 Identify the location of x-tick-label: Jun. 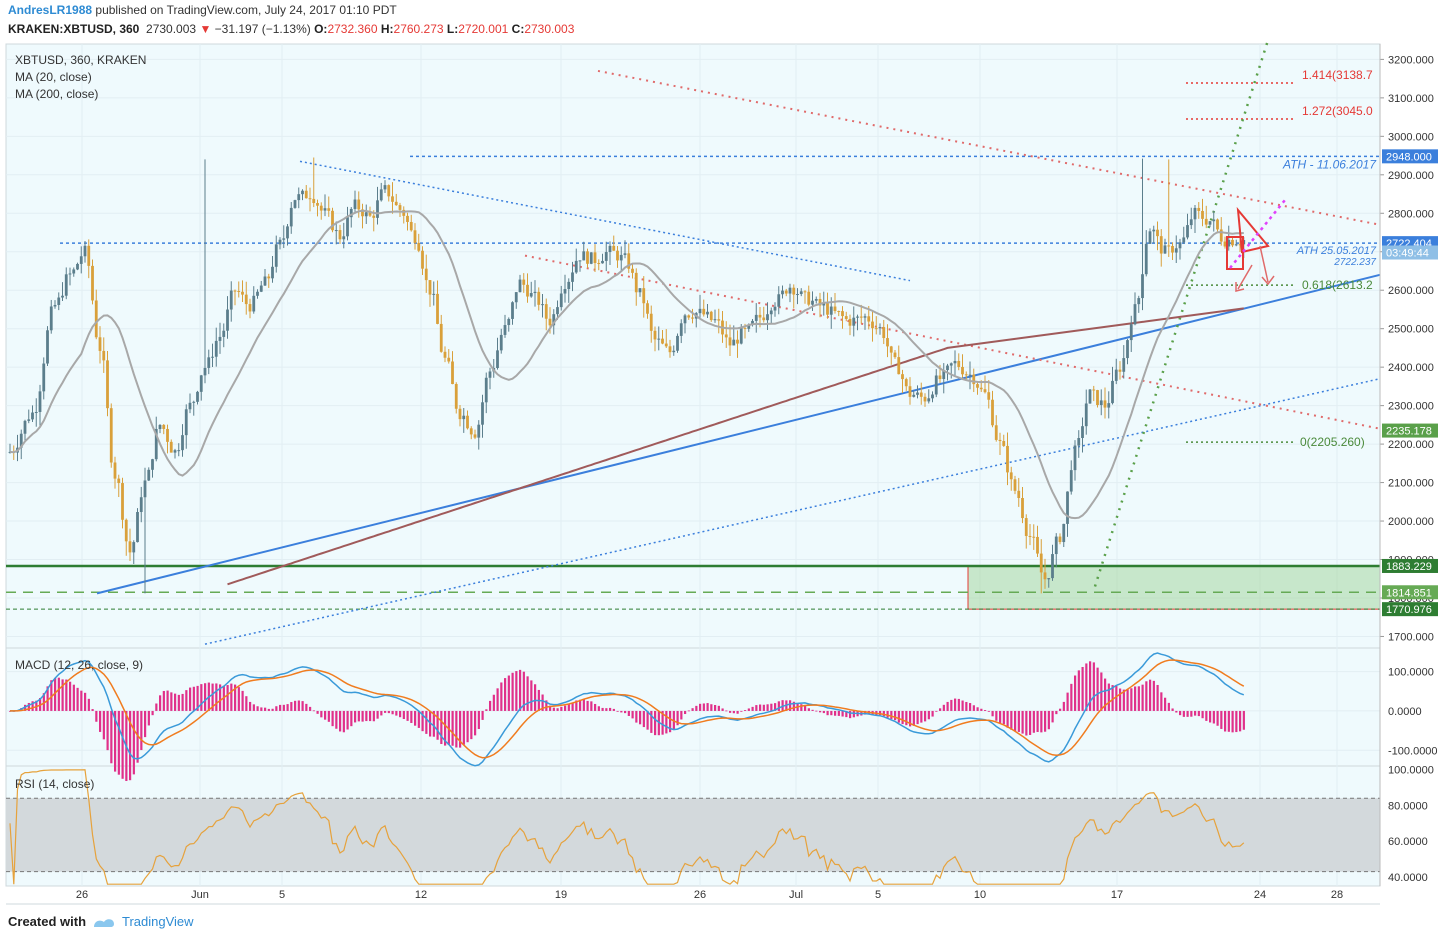
(200, 895).